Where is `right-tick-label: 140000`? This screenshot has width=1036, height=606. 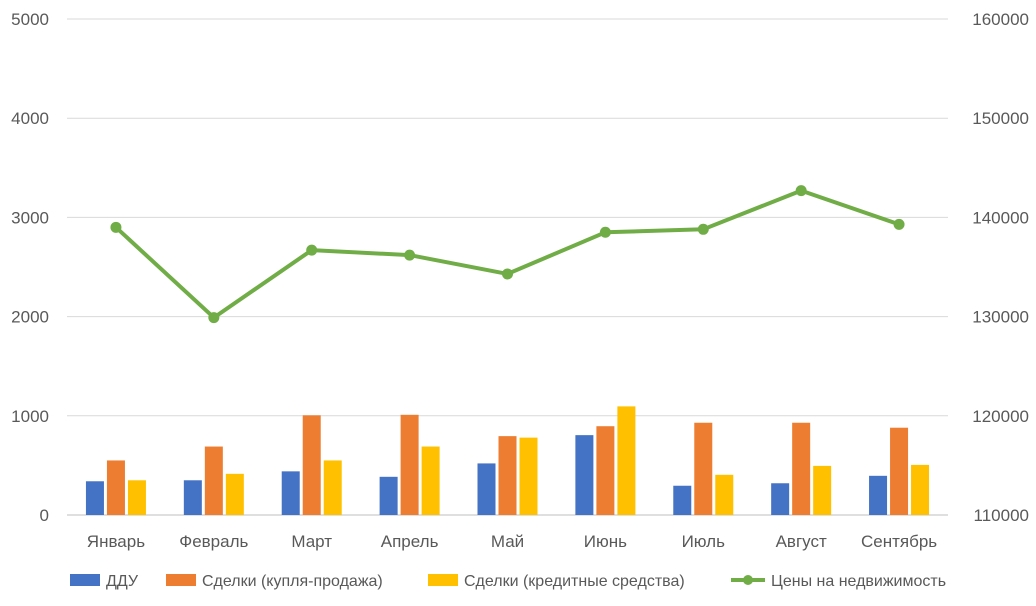 right-tick-label: 140000 is located at coordinates (1000, 217).